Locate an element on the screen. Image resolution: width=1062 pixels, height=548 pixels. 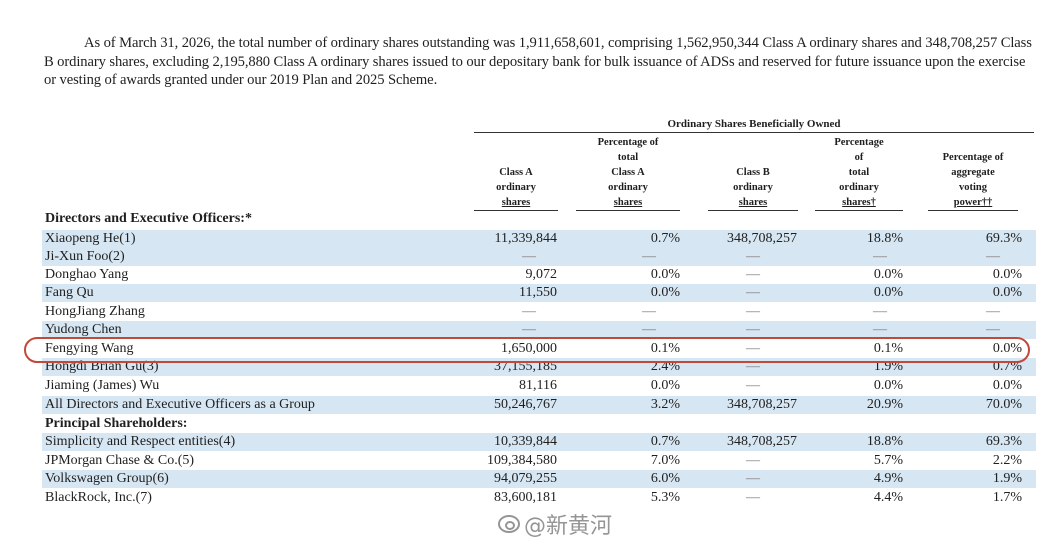
column-header-line: total is located at coordinates (859, 172).